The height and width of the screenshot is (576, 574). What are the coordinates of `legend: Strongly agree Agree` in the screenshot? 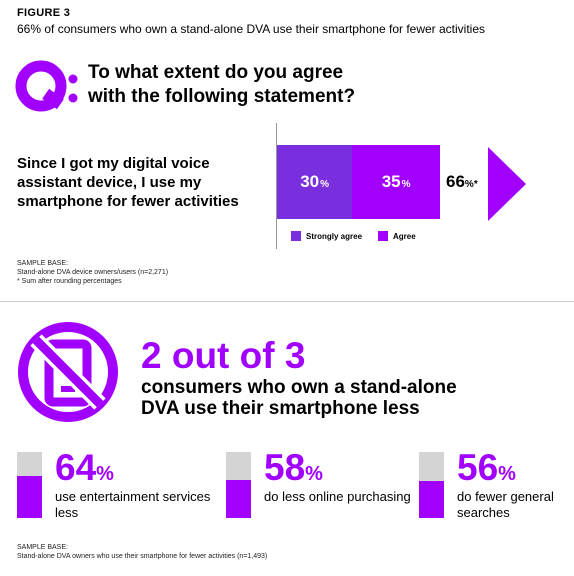 It's located at (353, 236).